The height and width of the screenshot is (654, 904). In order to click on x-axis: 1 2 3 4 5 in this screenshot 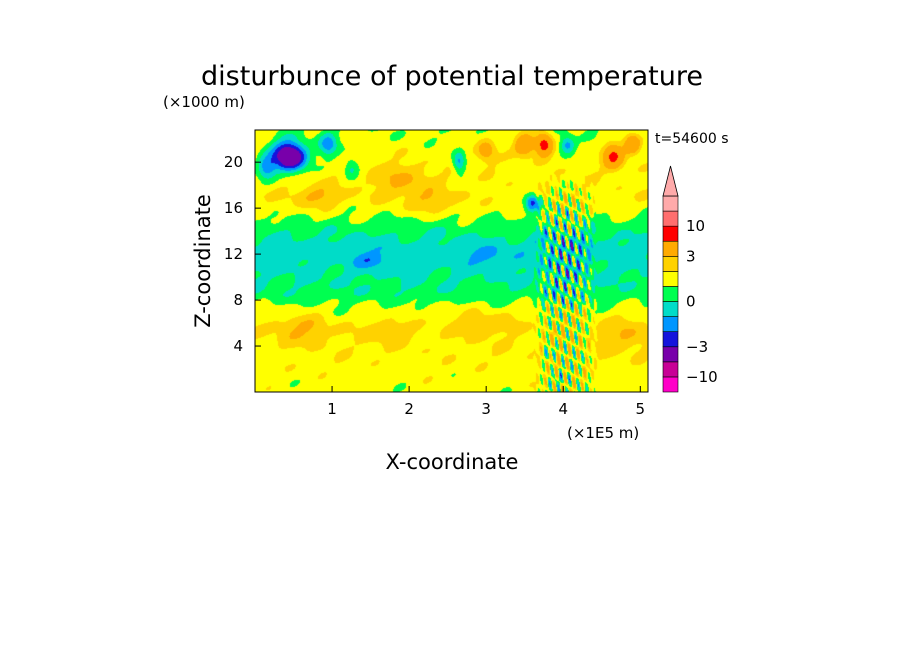, I will do `click(486, 402)`.